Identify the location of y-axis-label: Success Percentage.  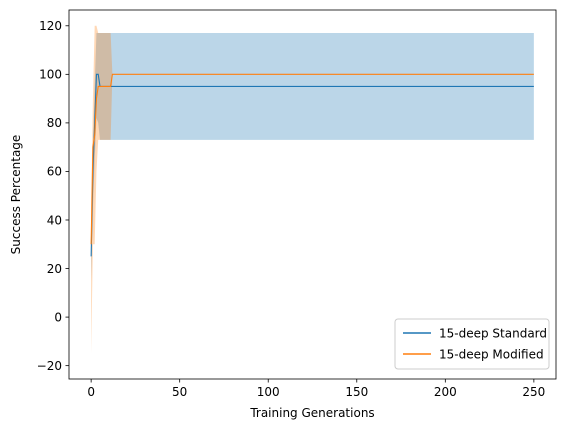
(16, 195).